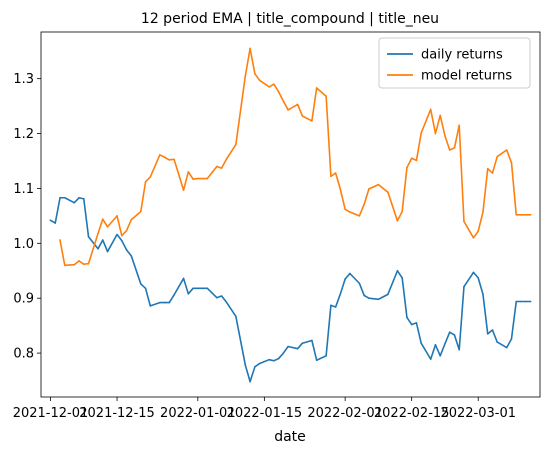 This screenshot has height=453, width=547. I want to click on x-tick-label: 2022-02-01, so click(345, 413).